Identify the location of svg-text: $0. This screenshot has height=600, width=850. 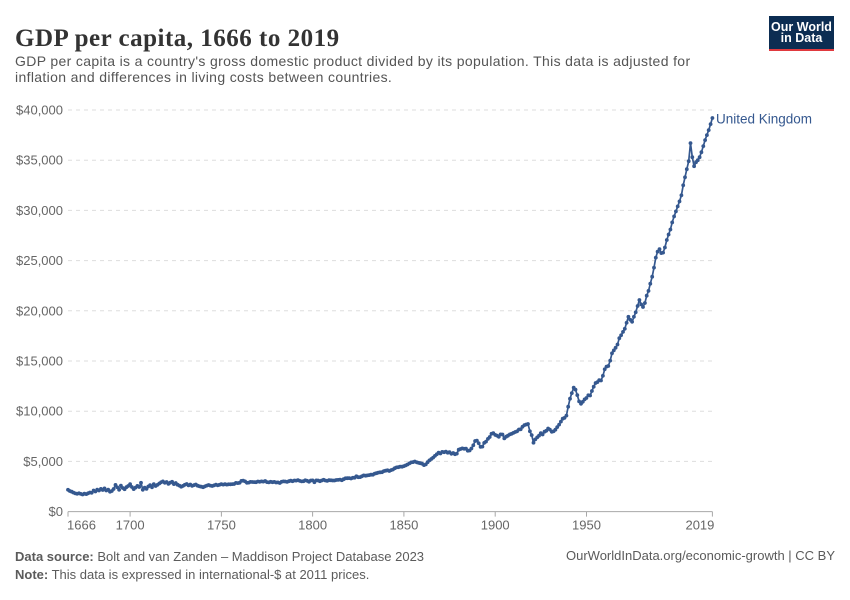
(56, 511).